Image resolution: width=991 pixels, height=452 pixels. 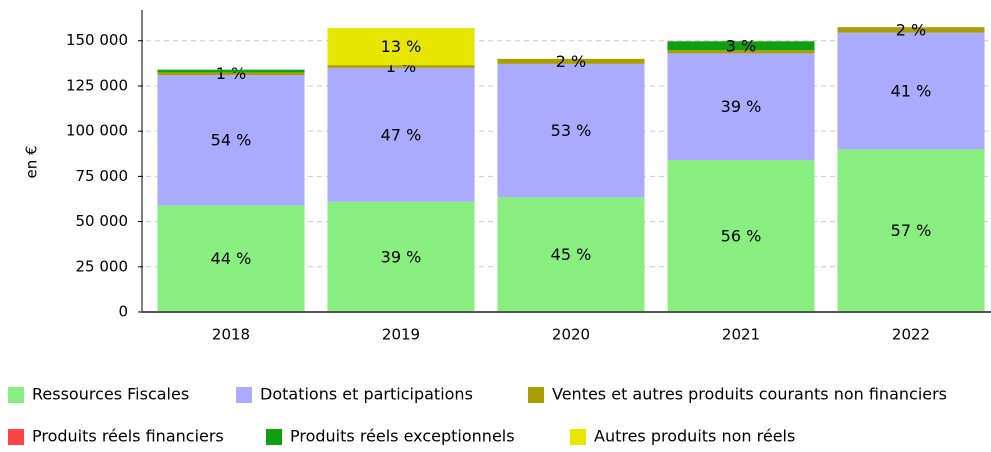 What do you see at coordinates (102, 266) in the screenshot?
I see `y-tick-label: 25 000` at bounding box center [102, 266].